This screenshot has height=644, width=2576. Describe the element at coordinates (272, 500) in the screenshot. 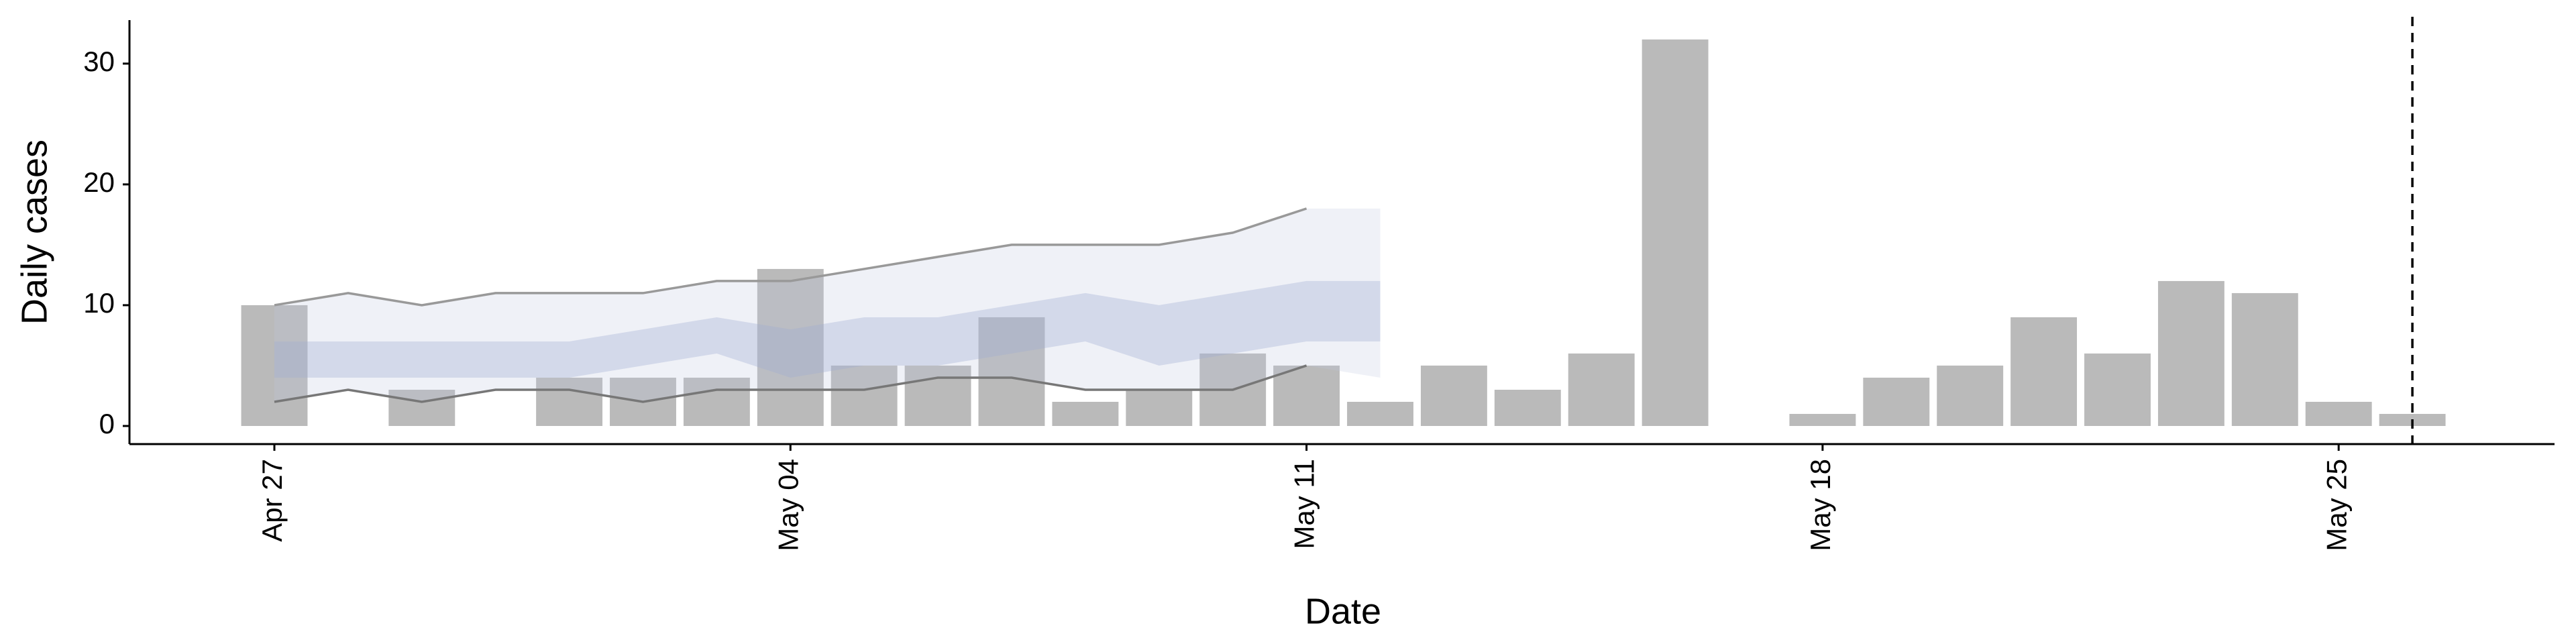

I see `x-tick-label: Apr 27` at that location.